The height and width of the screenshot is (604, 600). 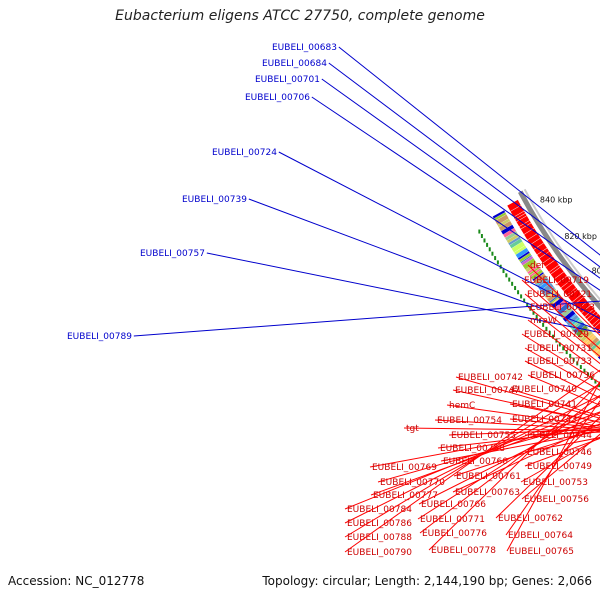 I want to click on right-gene-label: EUBELI_00741, so click(x=544, y=405).